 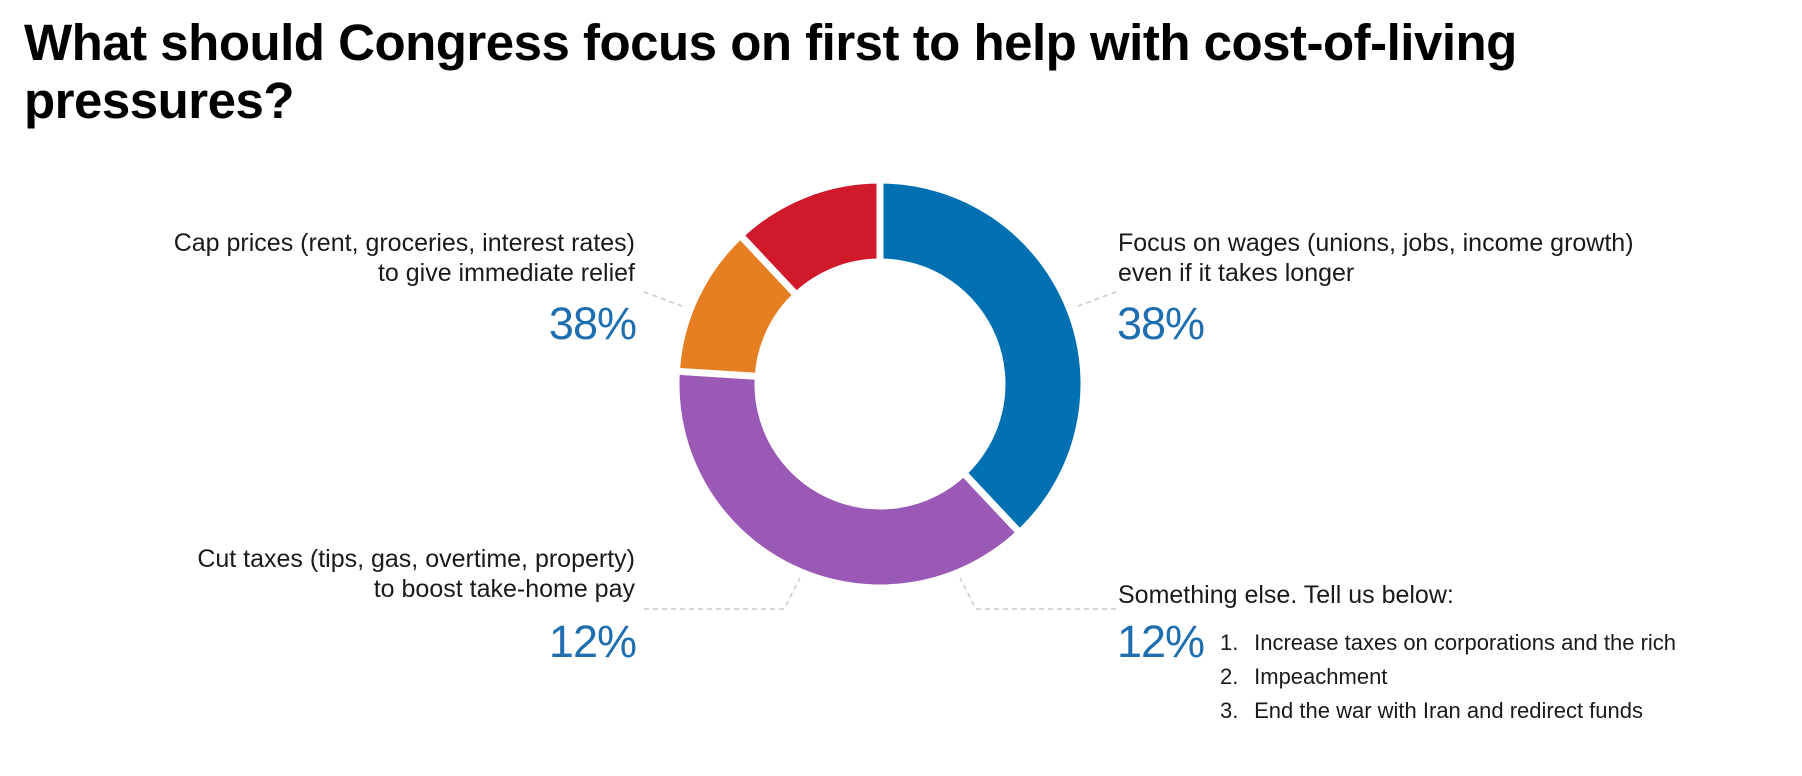 I want to click on slice-value-cap-prices: 38%, so click(x=592, y=323).